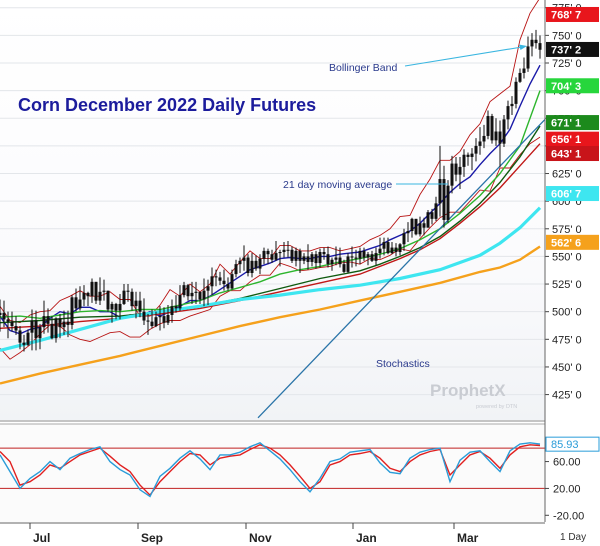 This screenshot has height=546, width=600. I want to click on x-tick-label: Jul, so click(41, 538).